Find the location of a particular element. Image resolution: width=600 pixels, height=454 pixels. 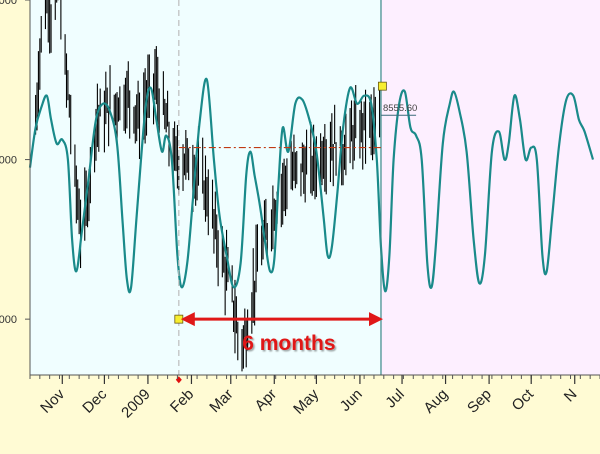

x-tick-label: Oct is located at coordinates (523, 399).